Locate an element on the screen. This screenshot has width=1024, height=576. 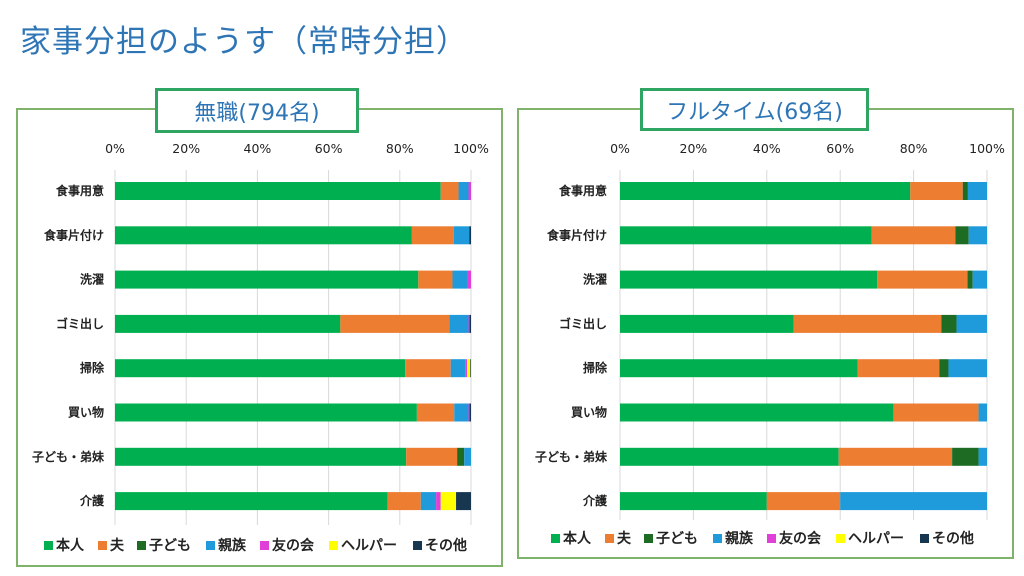
fulltime-category-label: 掃除 is located at coordinates (595, 367).